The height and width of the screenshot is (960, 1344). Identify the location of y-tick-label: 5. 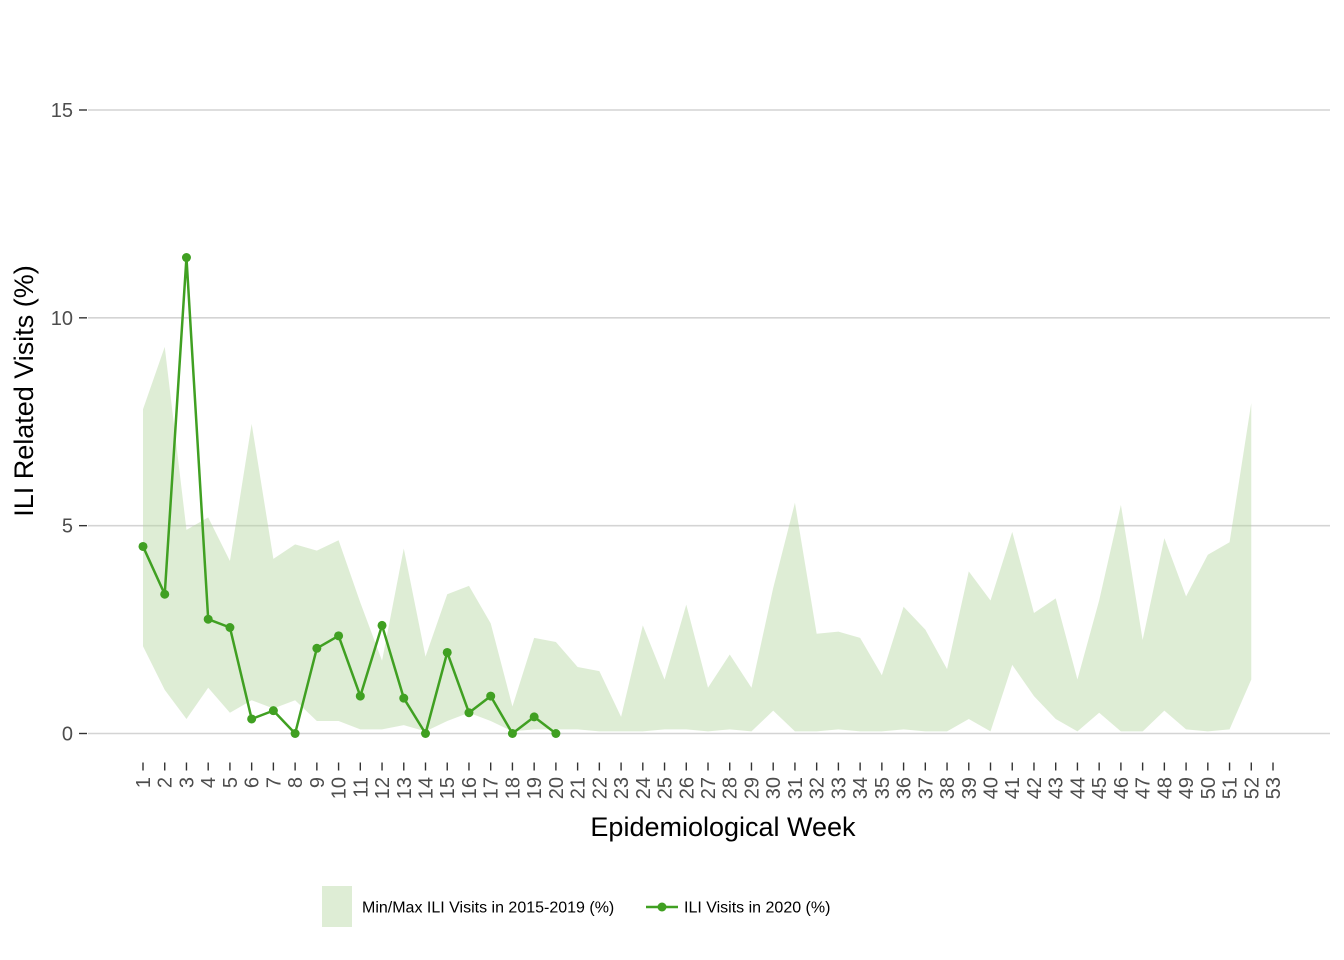
(67, 527).